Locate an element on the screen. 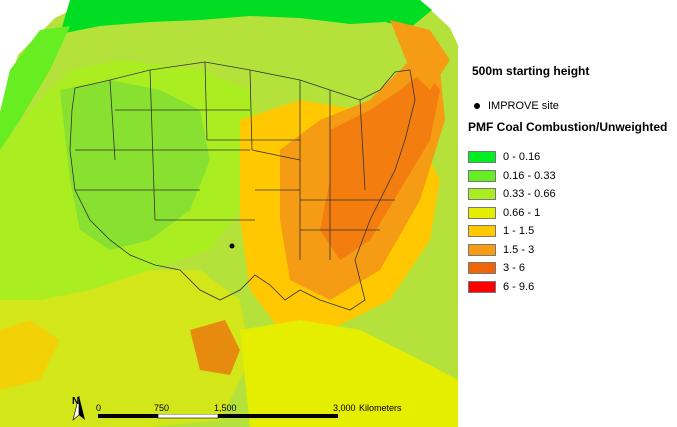 Image resolution: width=677 pixels, height=427 pixels. legend-class: 1 - 1.5 is located at coordinates (512, 231).